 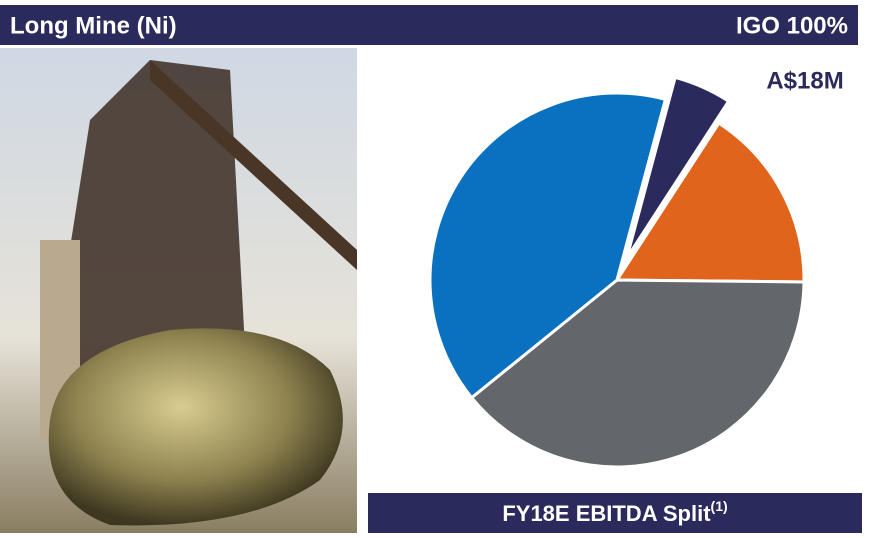 I want to click on chart-title-text: FY18E EBITDA Split, so click(x=606, y=513).